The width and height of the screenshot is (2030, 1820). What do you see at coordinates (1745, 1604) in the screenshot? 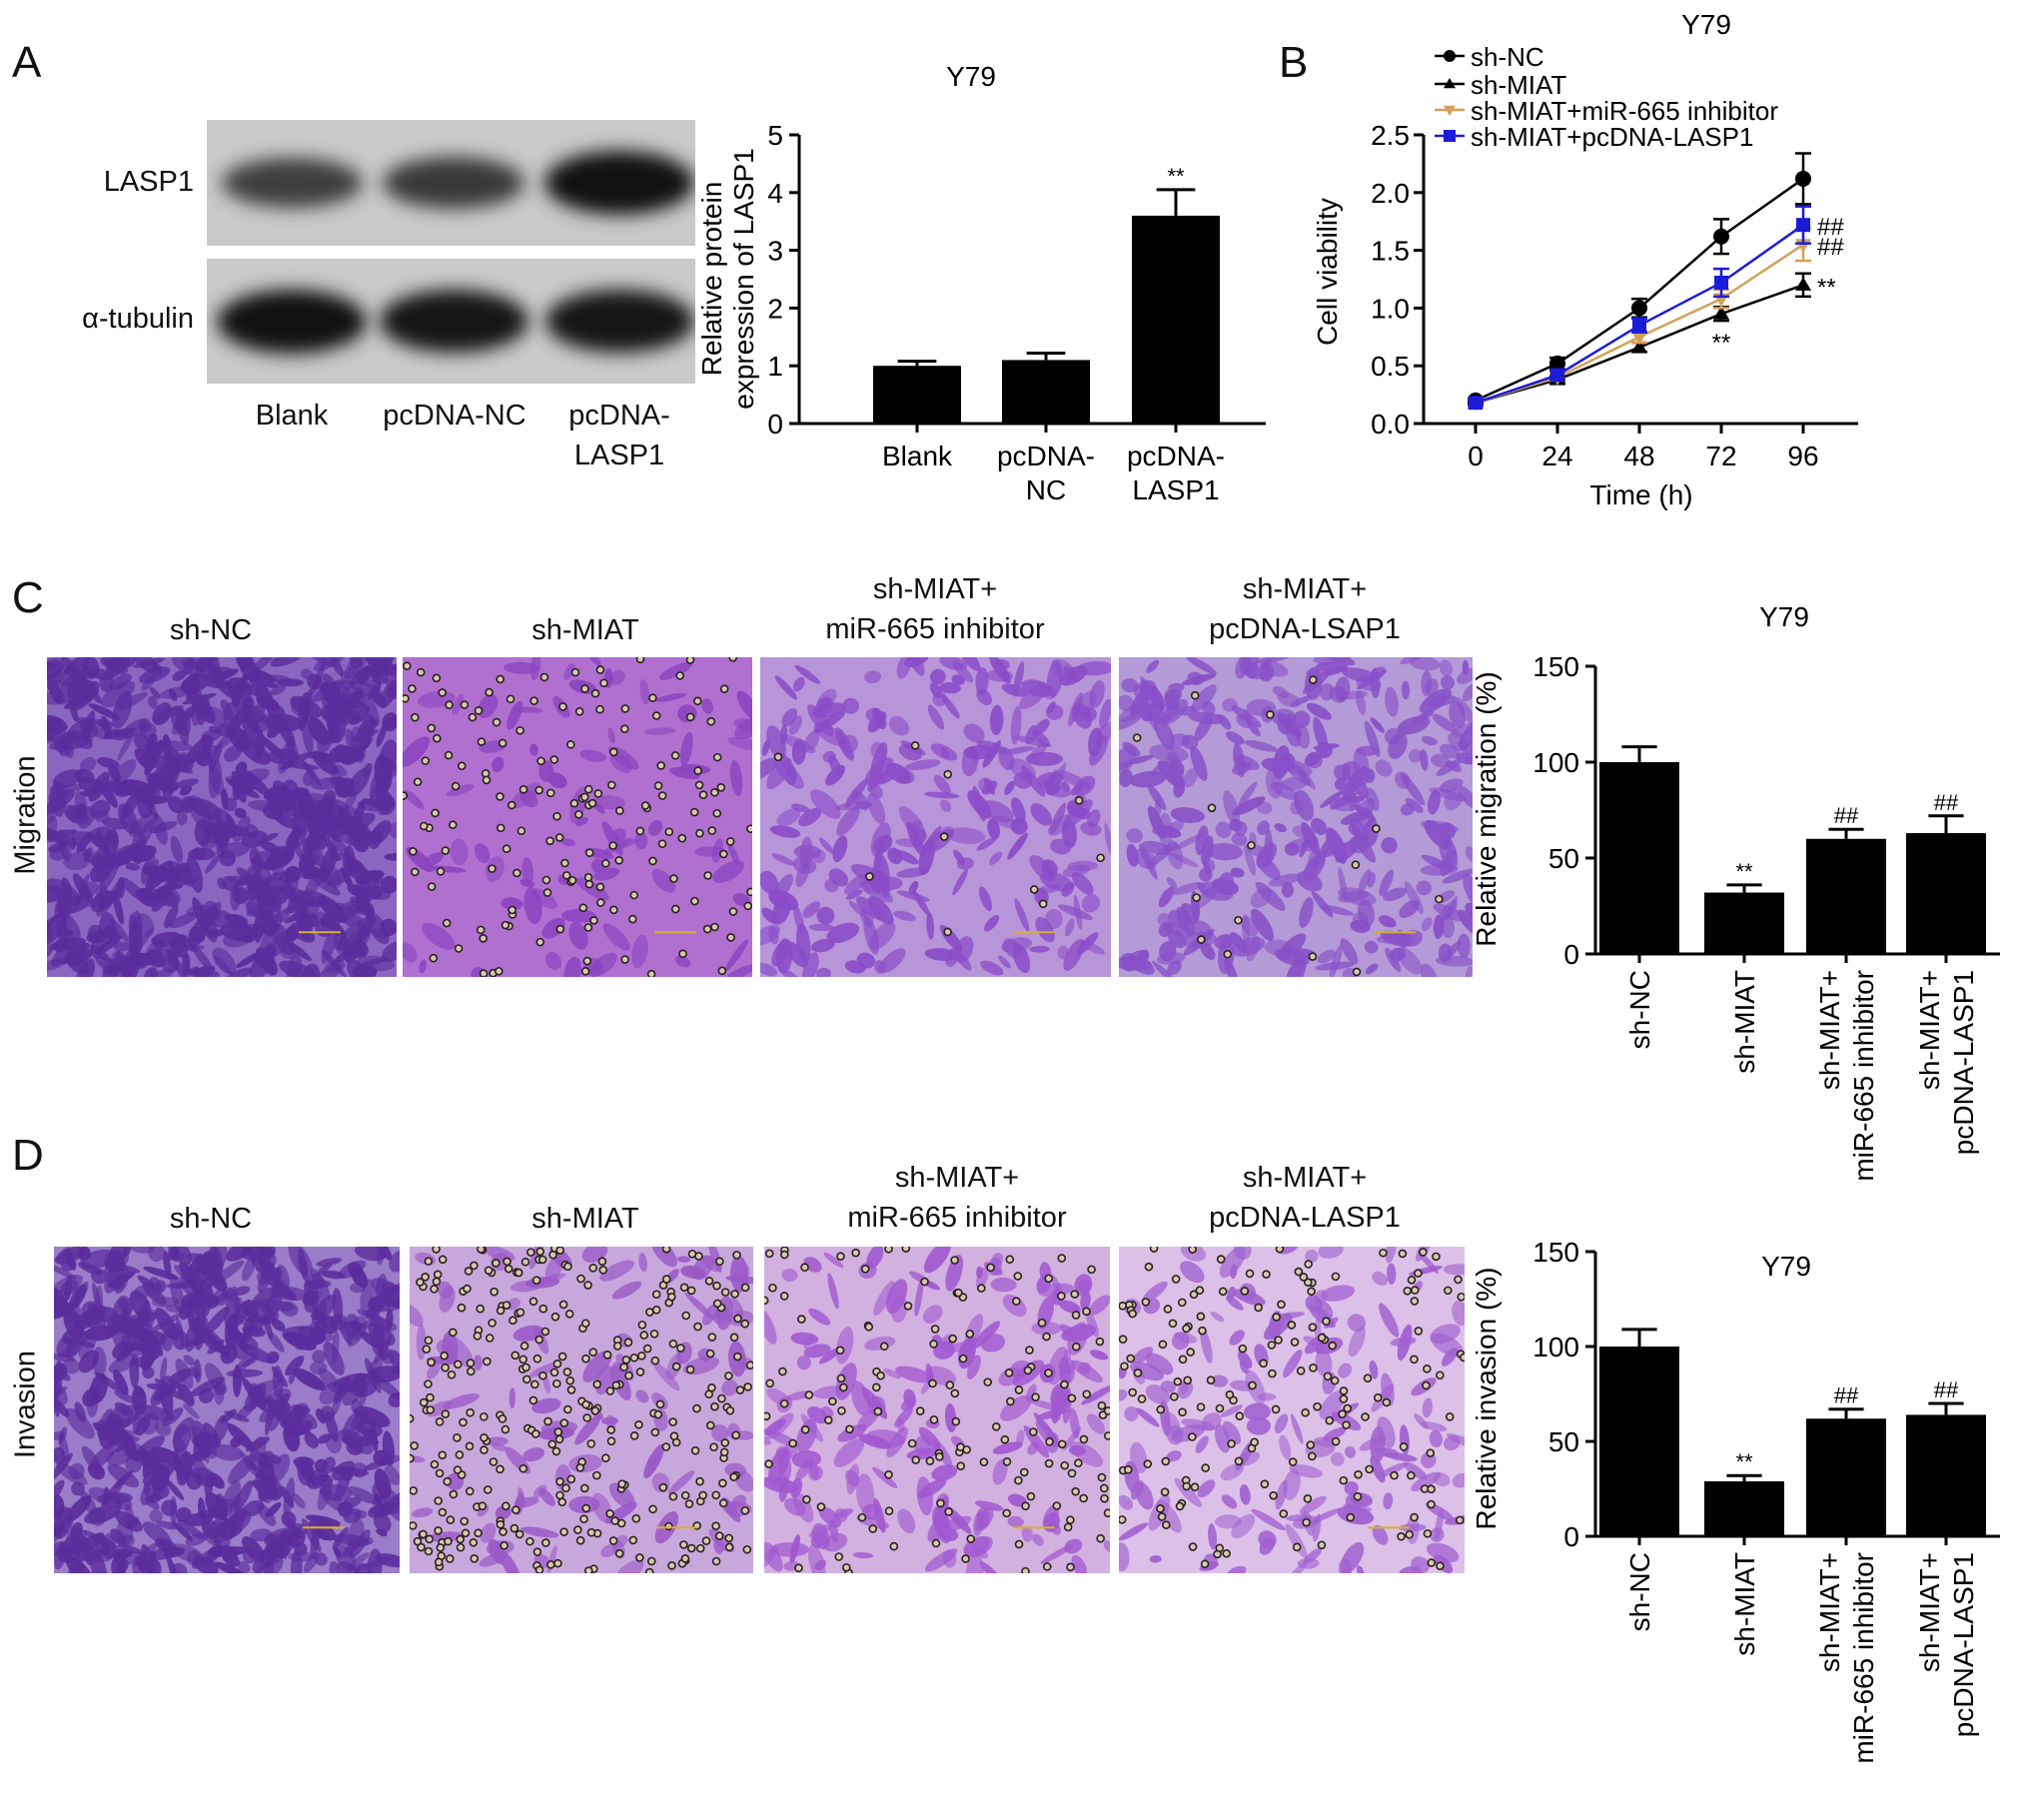
I see `x-tick-label: sh-MIAT` at bounding box center [1745, 1604].